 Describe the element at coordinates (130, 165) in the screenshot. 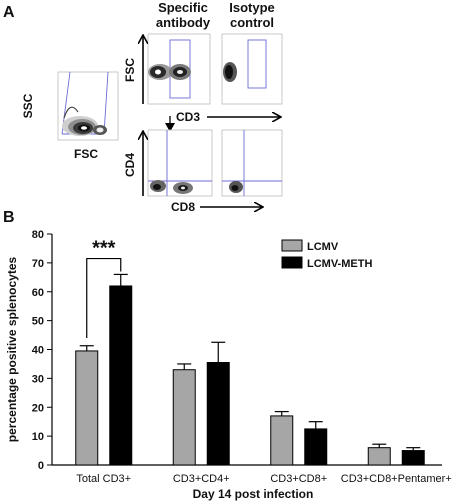

I see `axis-cd4: CD4` at that location.